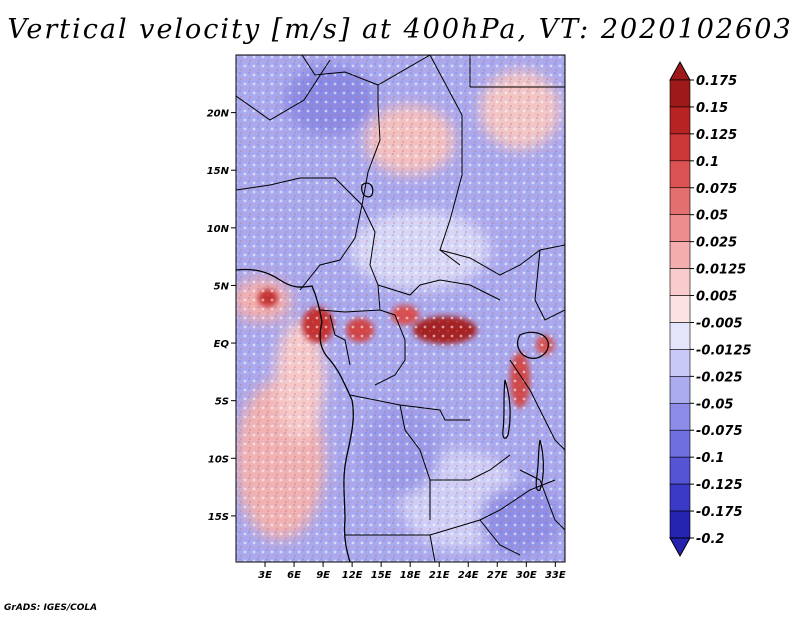 This screenshot has width=800, height=618. Describe the element at coordinates (719, 485) in the screenshot. I see `colorbar-label: -0.125` at that location.